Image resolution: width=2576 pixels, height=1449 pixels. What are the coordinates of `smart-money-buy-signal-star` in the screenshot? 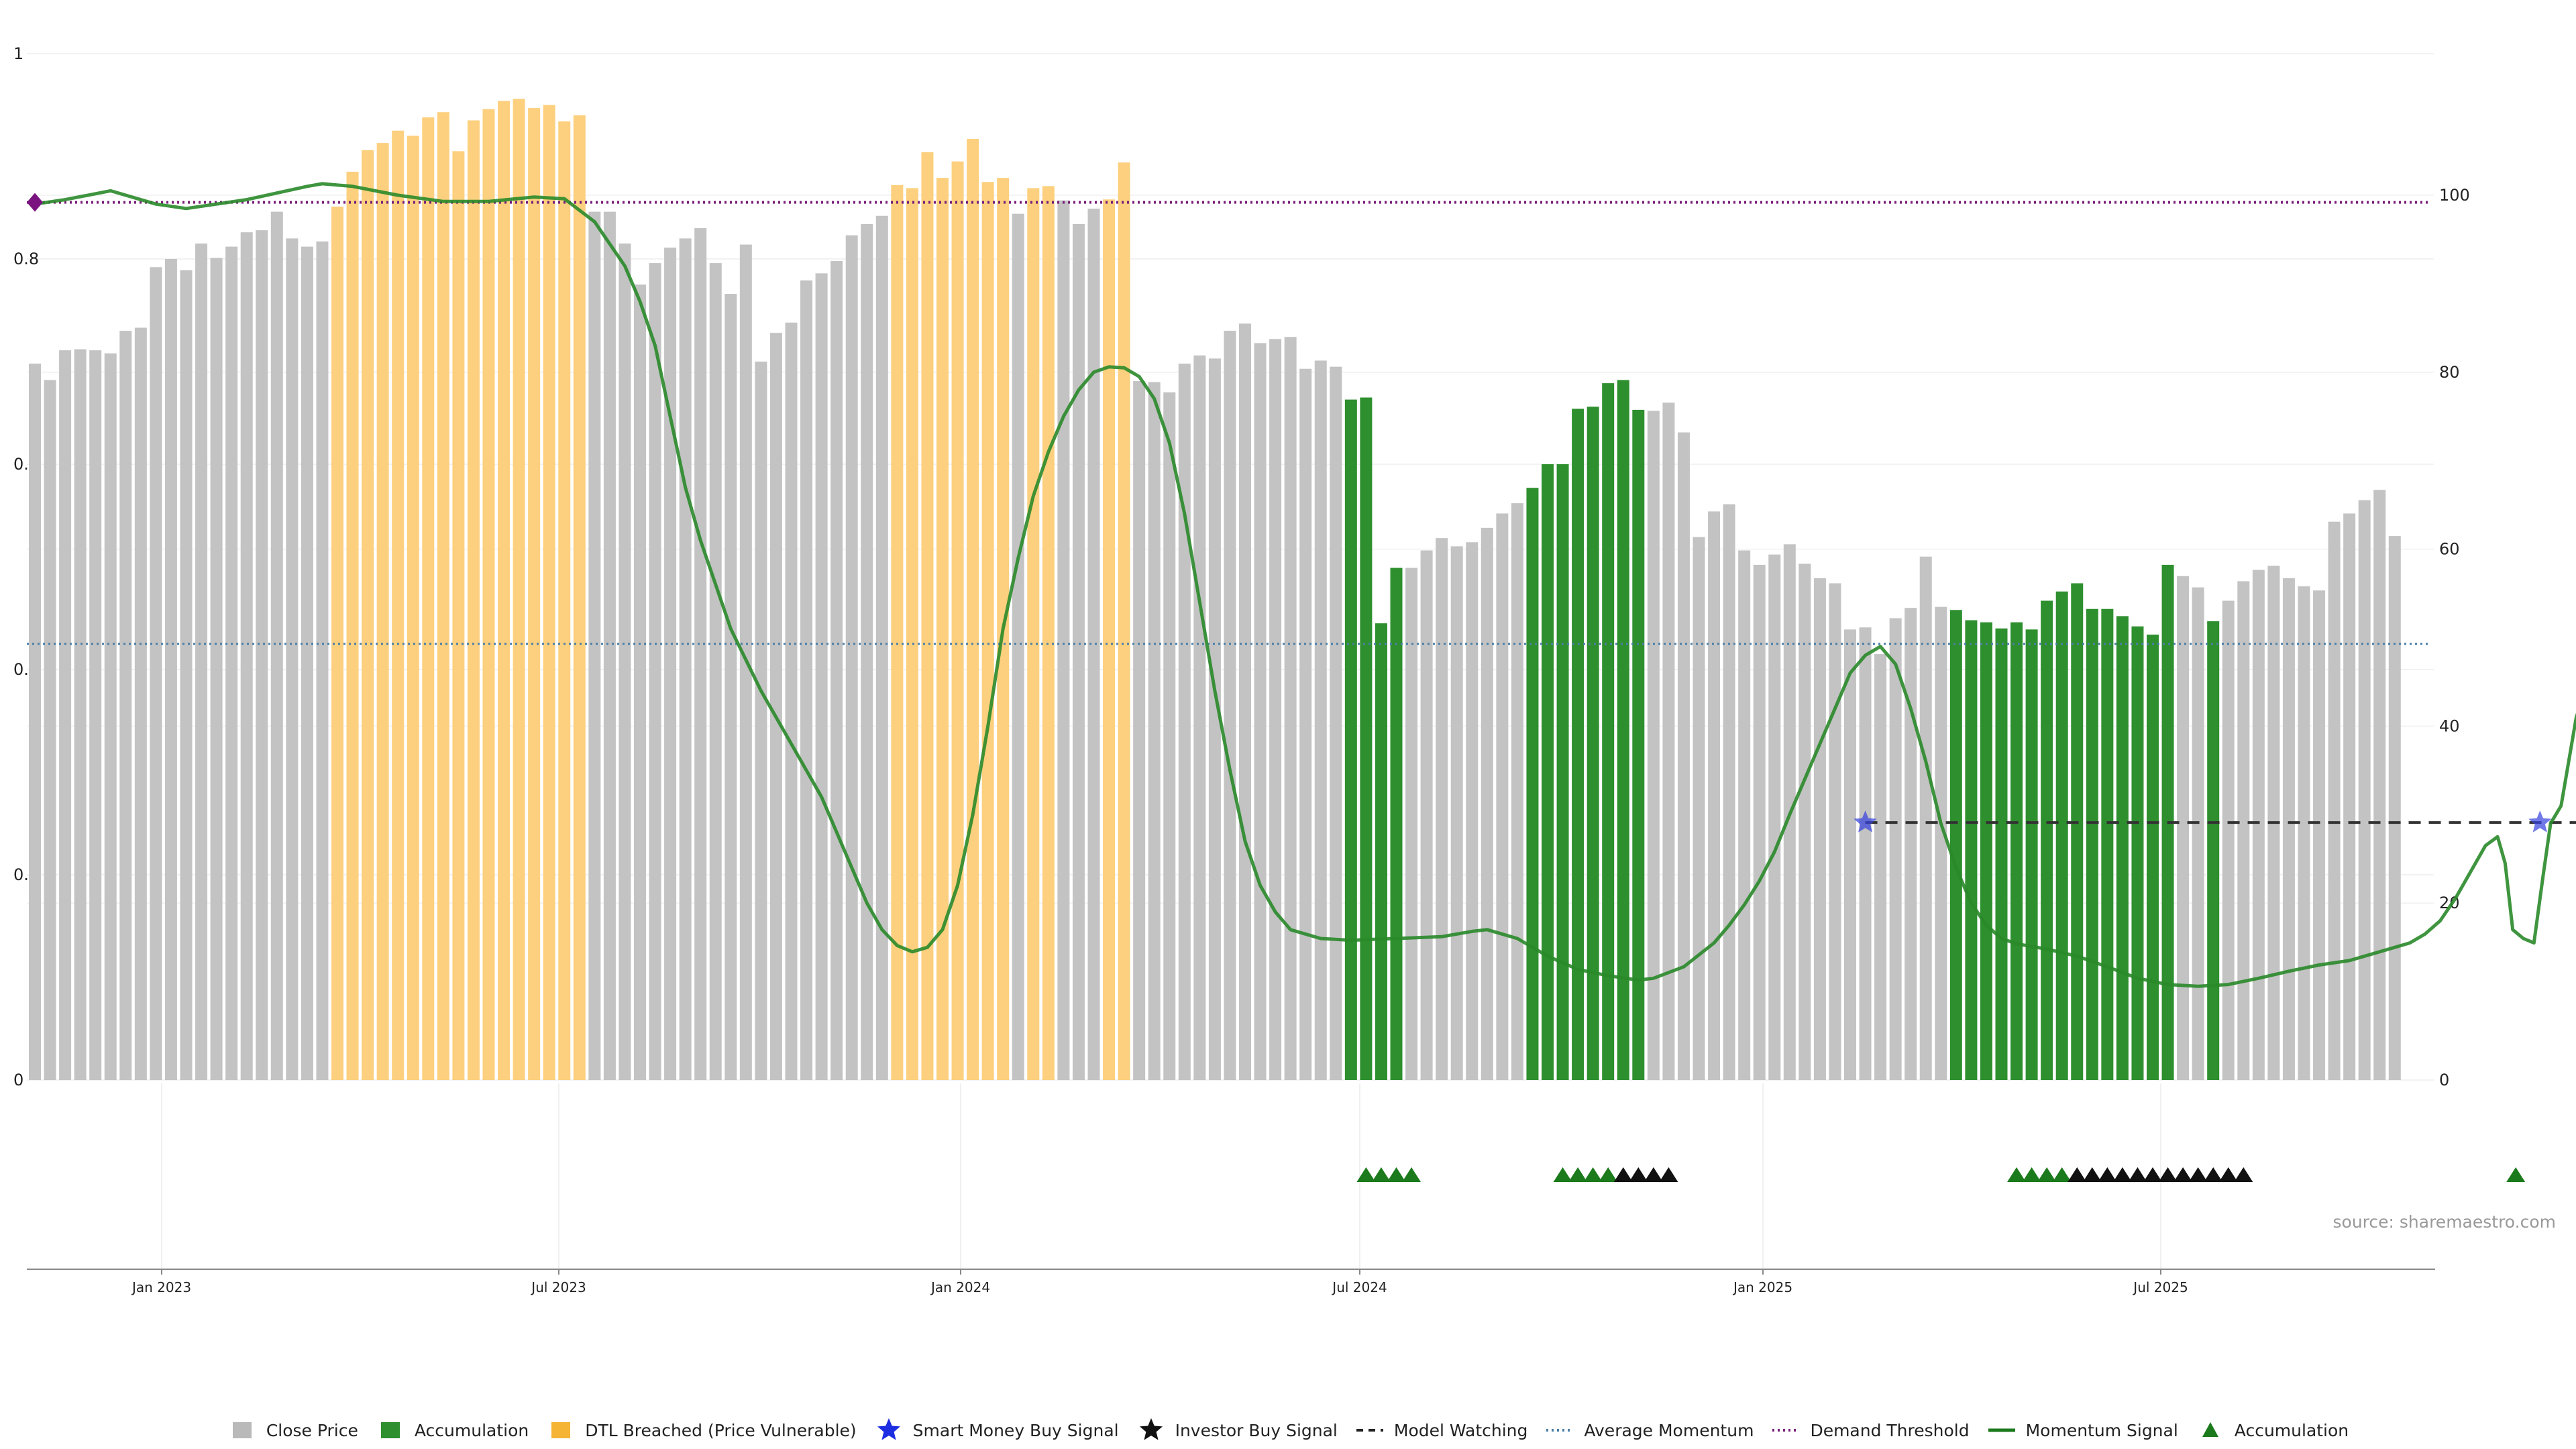 It's located at (2540, 821).